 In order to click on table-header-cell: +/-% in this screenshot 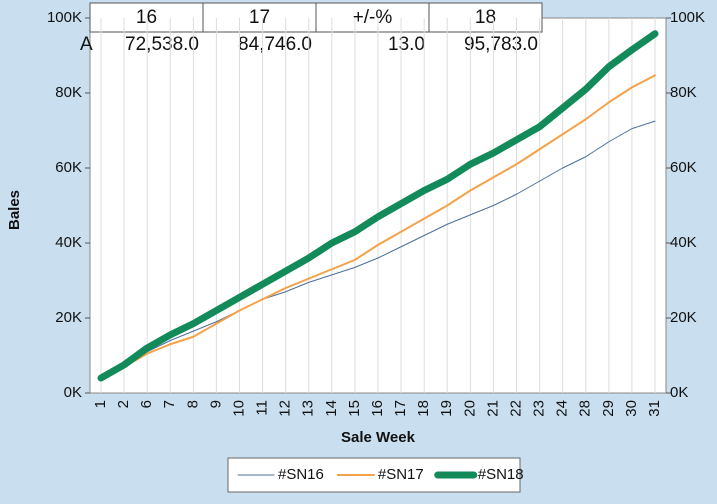, I will do `click(373, 17)`.